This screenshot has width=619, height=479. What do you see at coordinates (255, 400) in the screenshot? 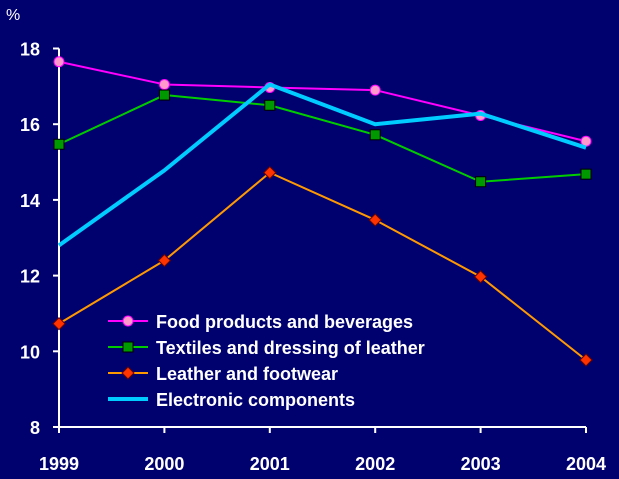
I see `legend-label: Electronic components` at bounding box center [255, 400].